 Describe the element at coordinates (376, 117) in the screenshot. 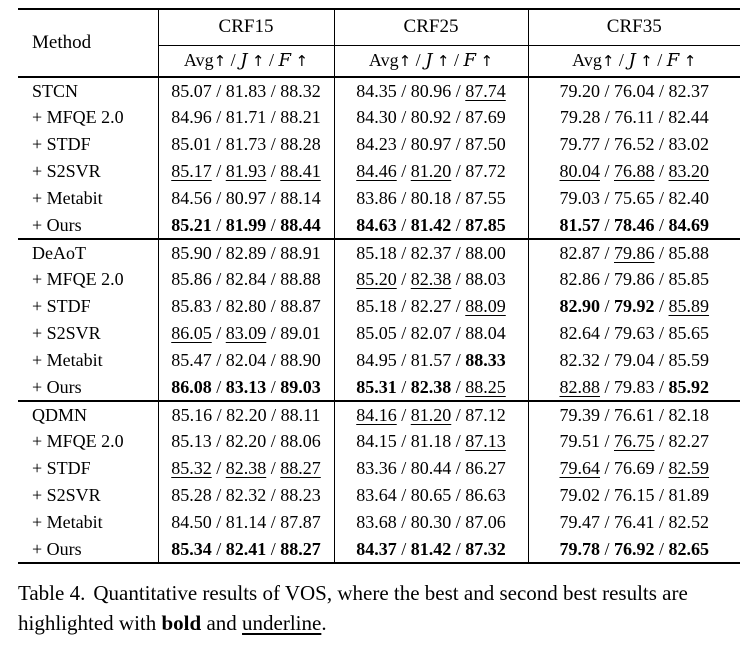

I see `metric-value: 84.30` at that location.